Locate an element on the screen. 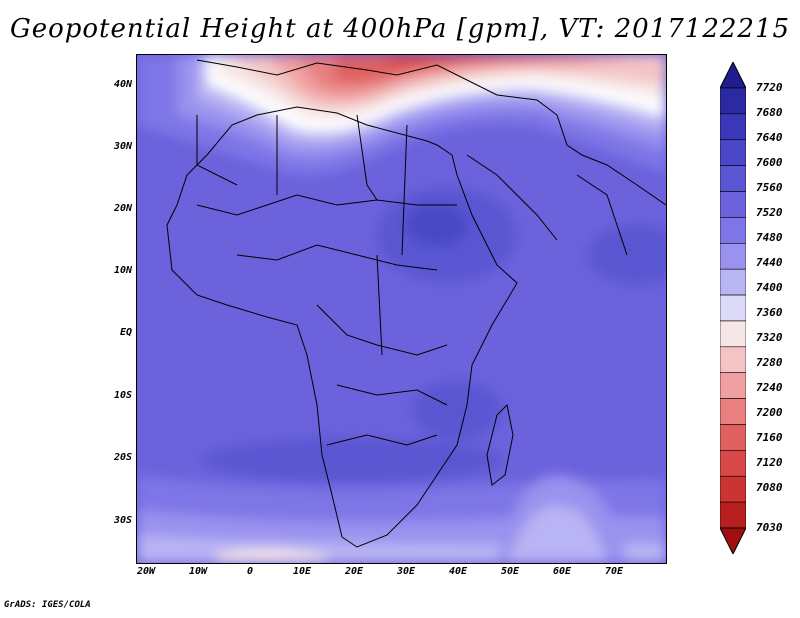  lat-label: 40N is located at coordinates (122, 84).